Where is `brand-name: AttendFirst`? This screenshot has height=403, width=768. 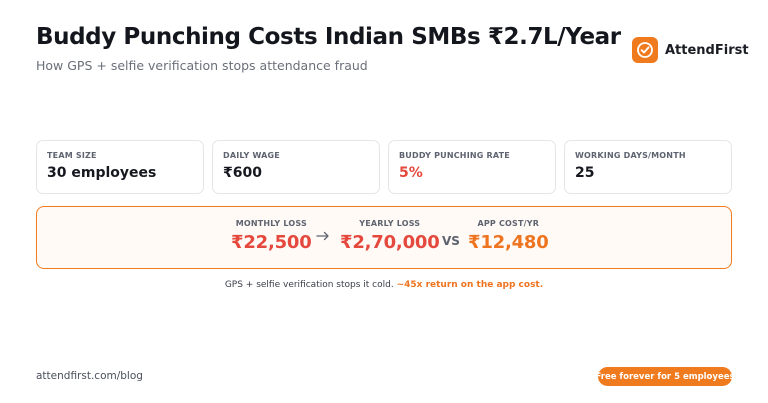
brand-name: AttendFirst is located at coordinates (707, 50).